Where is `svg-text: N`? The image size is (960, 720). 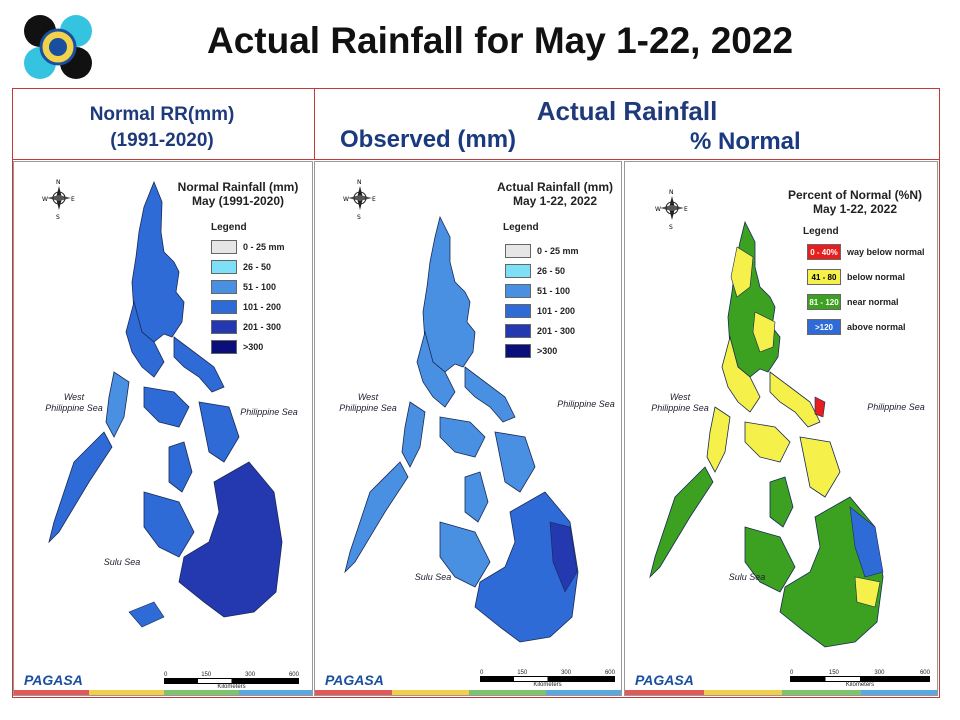
svg-text: N is located at coordinates (671, 192).